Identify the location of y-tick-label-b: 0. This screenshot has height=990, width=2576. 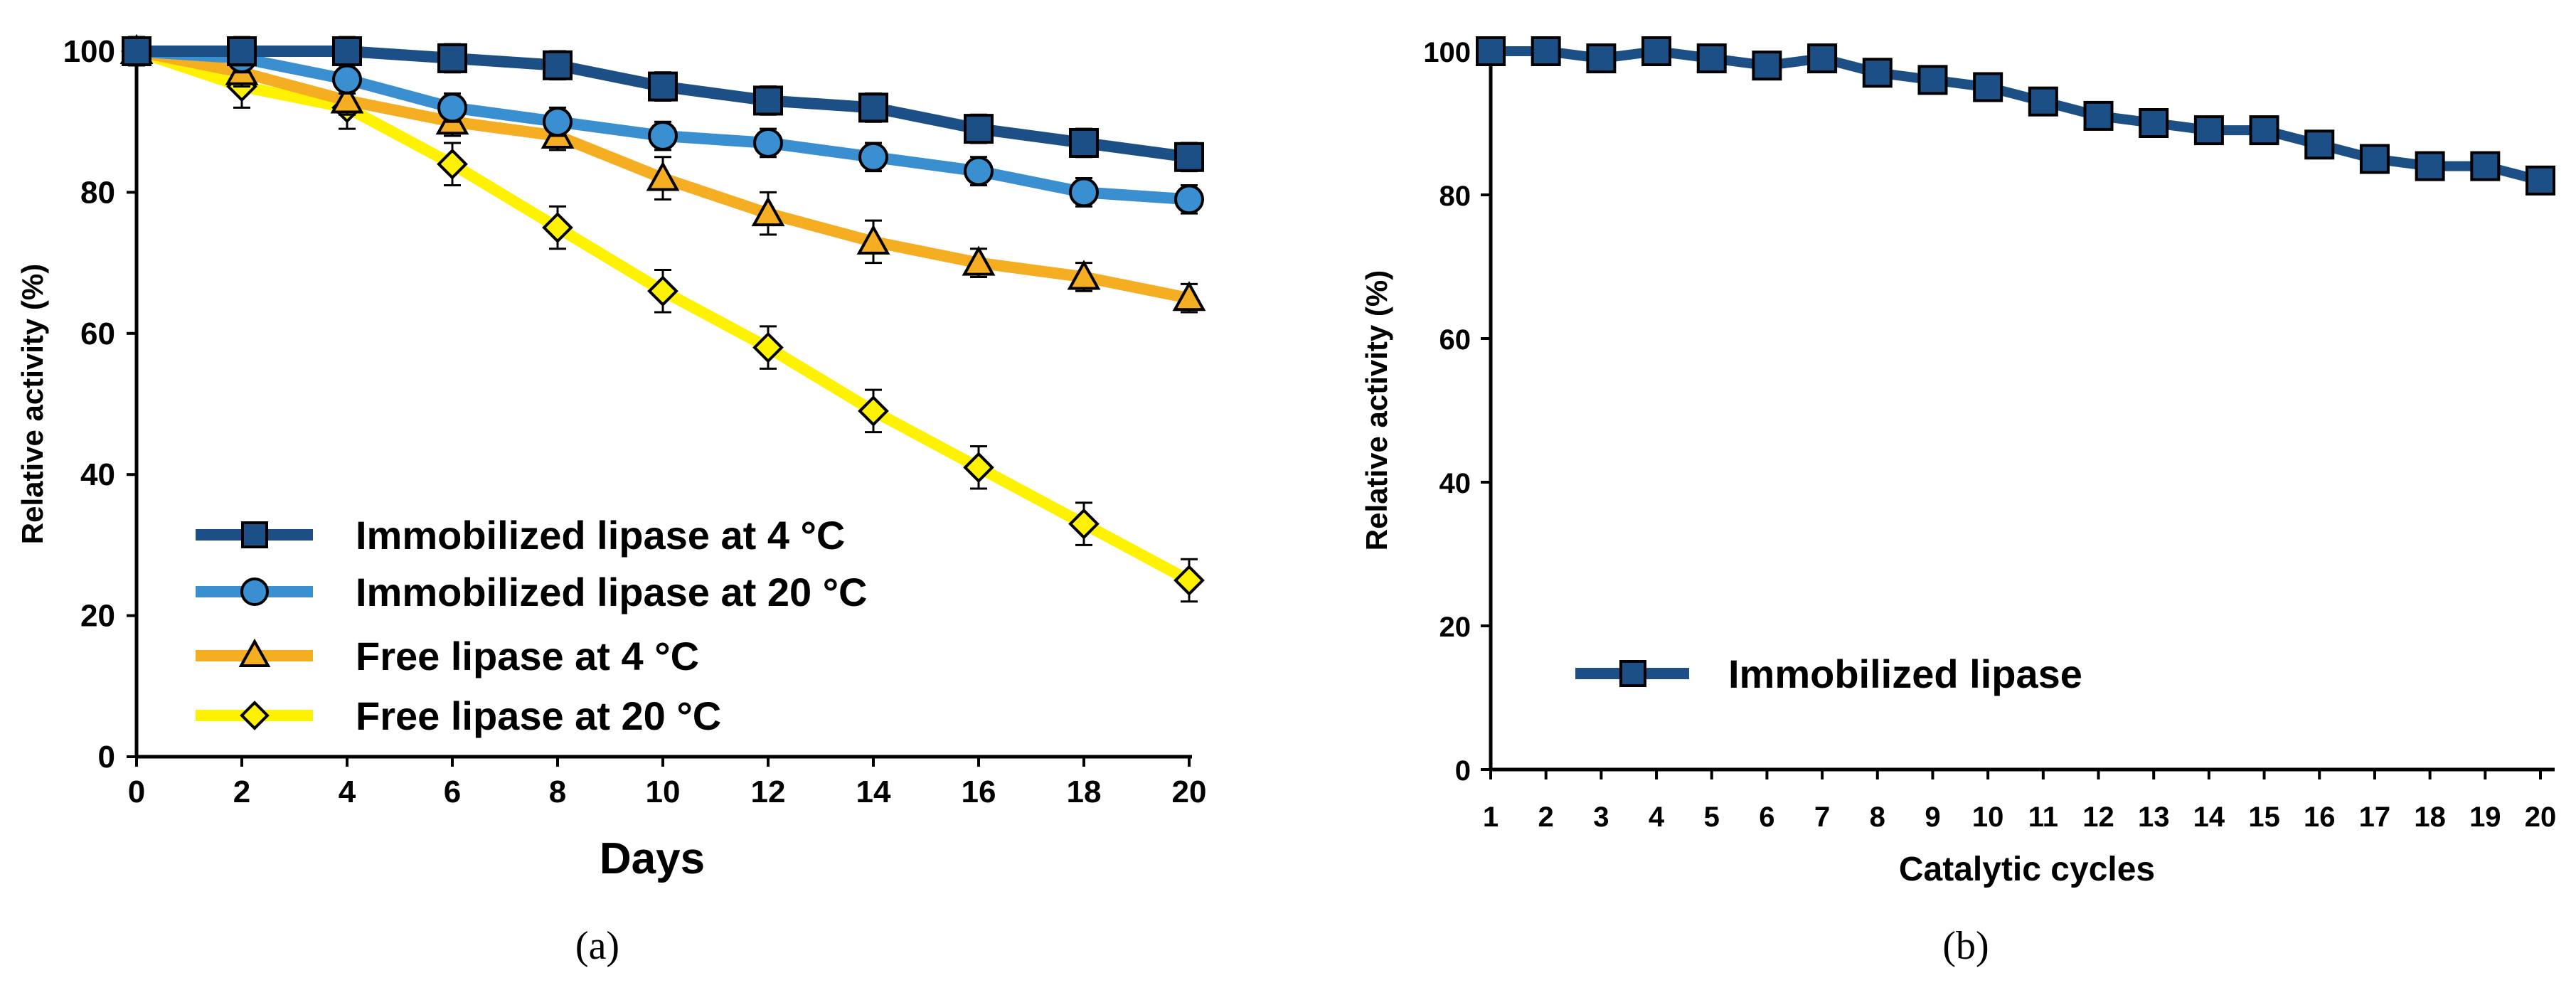
(1463, 771).